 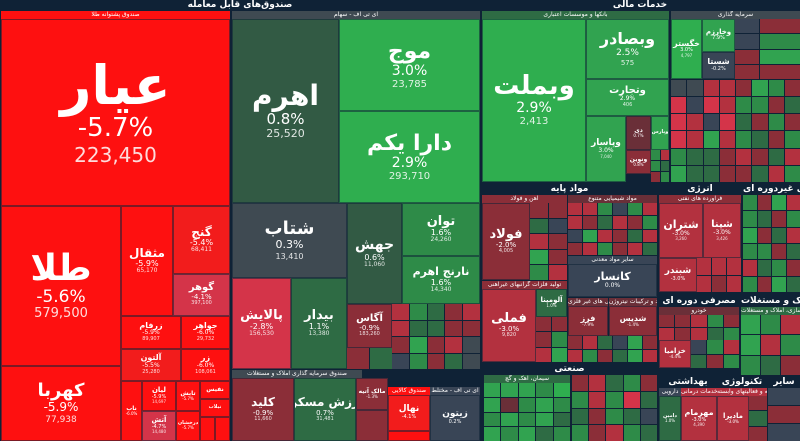 I want to click on tech-small-tiles, so click(x=758, y=418).